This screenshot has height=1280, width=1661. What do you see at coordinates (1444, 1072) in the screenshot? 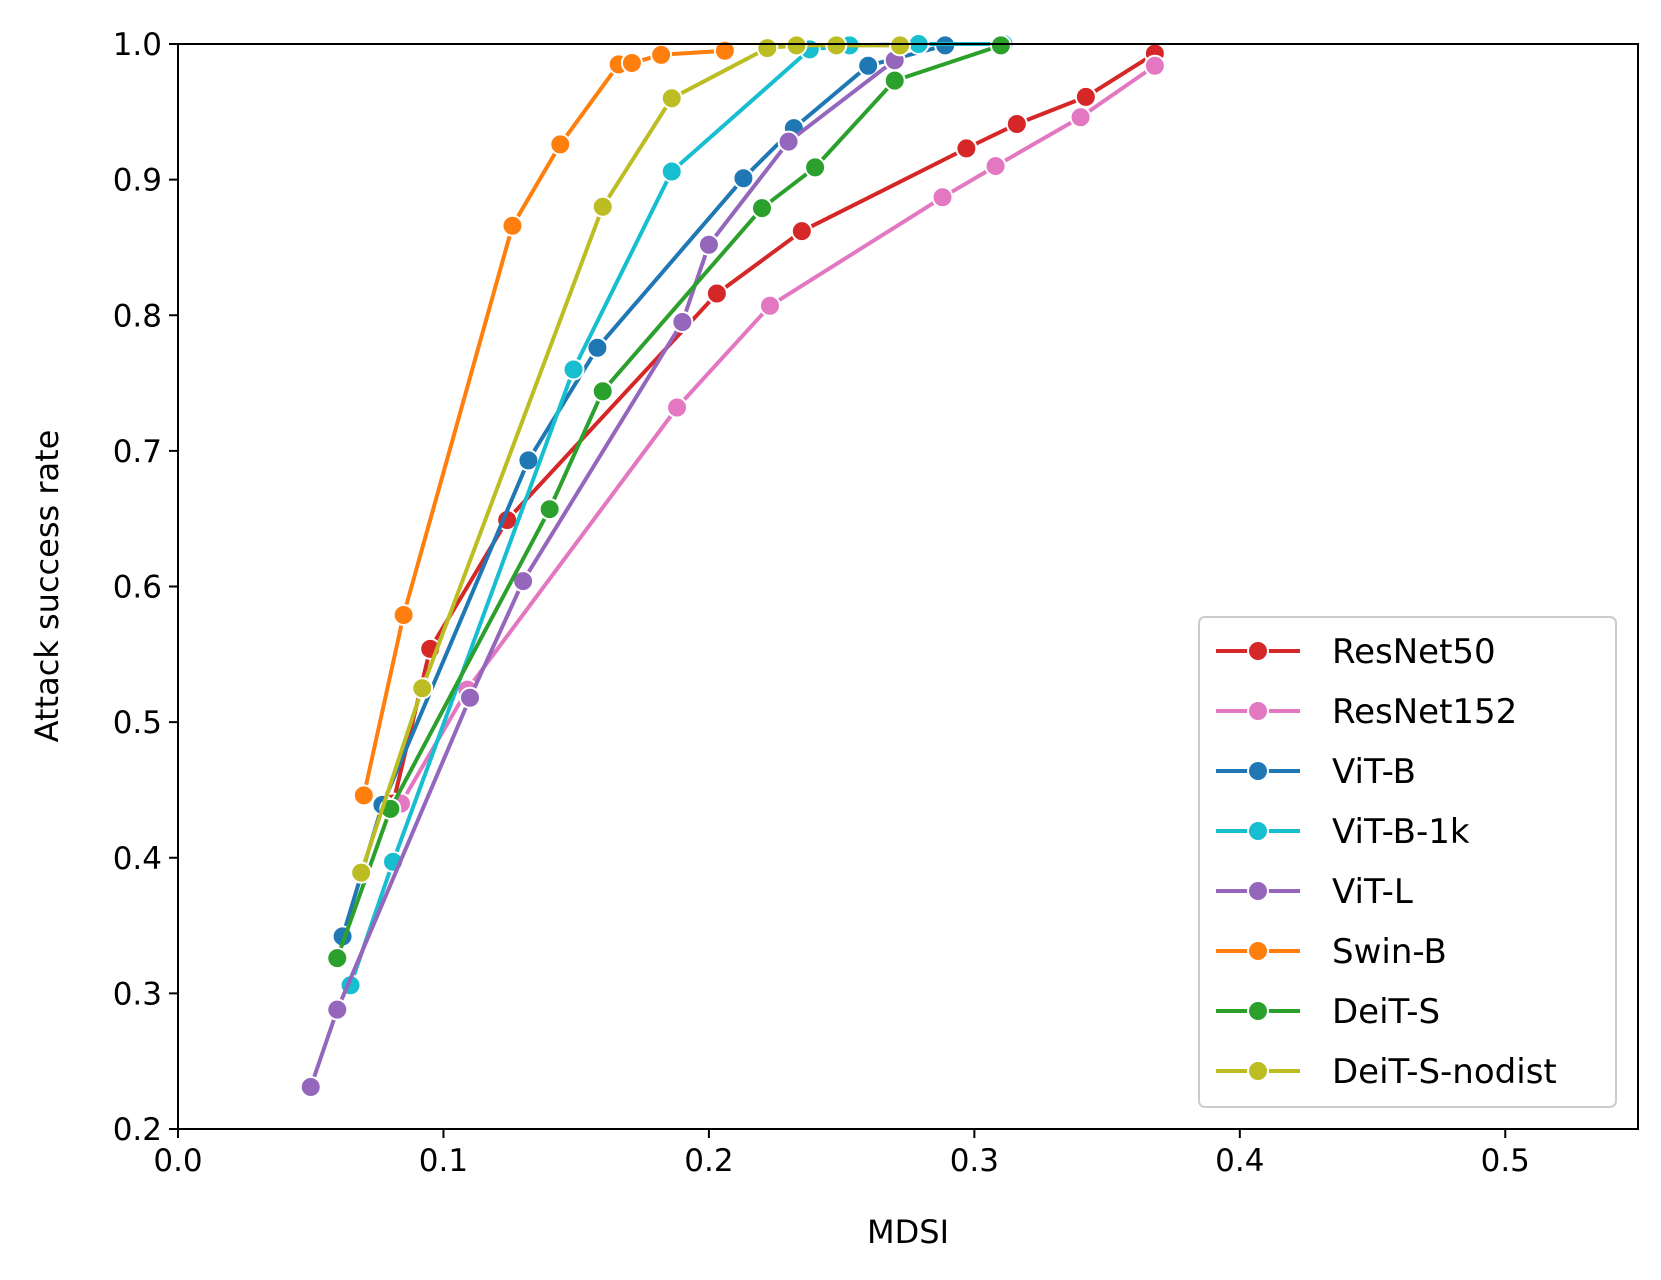
I see `legend-label: DeiT-S-nodist` at bounding box center [1444, 1072].